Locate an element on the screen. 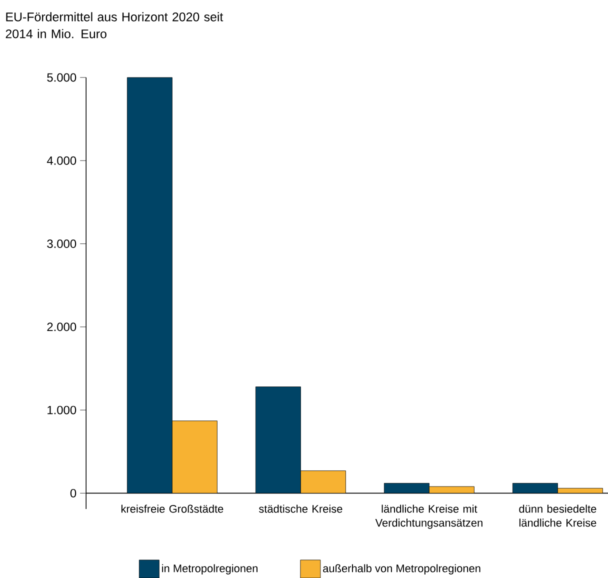  x-tick-label: dünn besiedelte ländliche Kreise is located at coordinates (557, 515).